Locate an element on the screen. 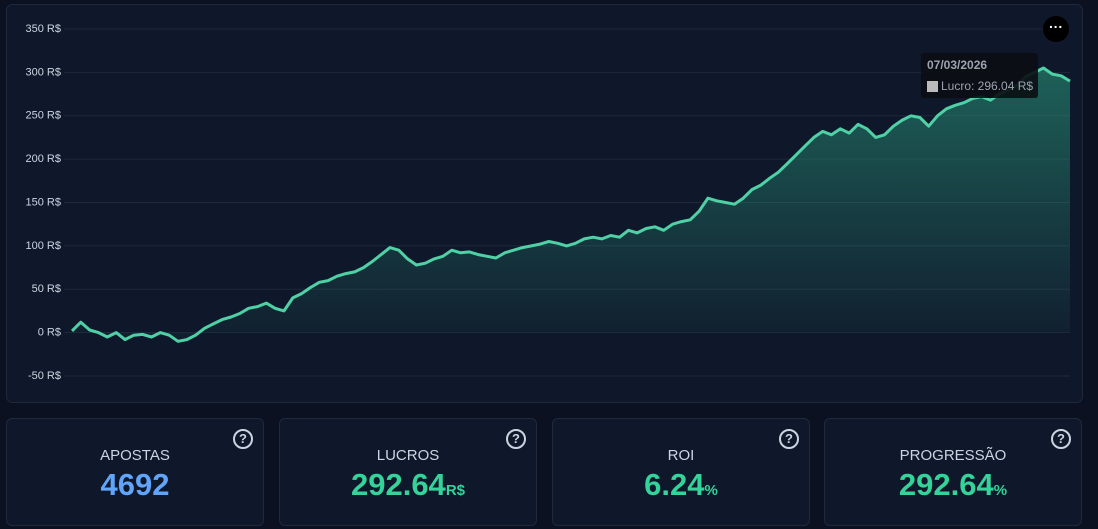 This screenshot has height=529, width=1098. menu-icon: ··· is located at coordinates (1056, 27).